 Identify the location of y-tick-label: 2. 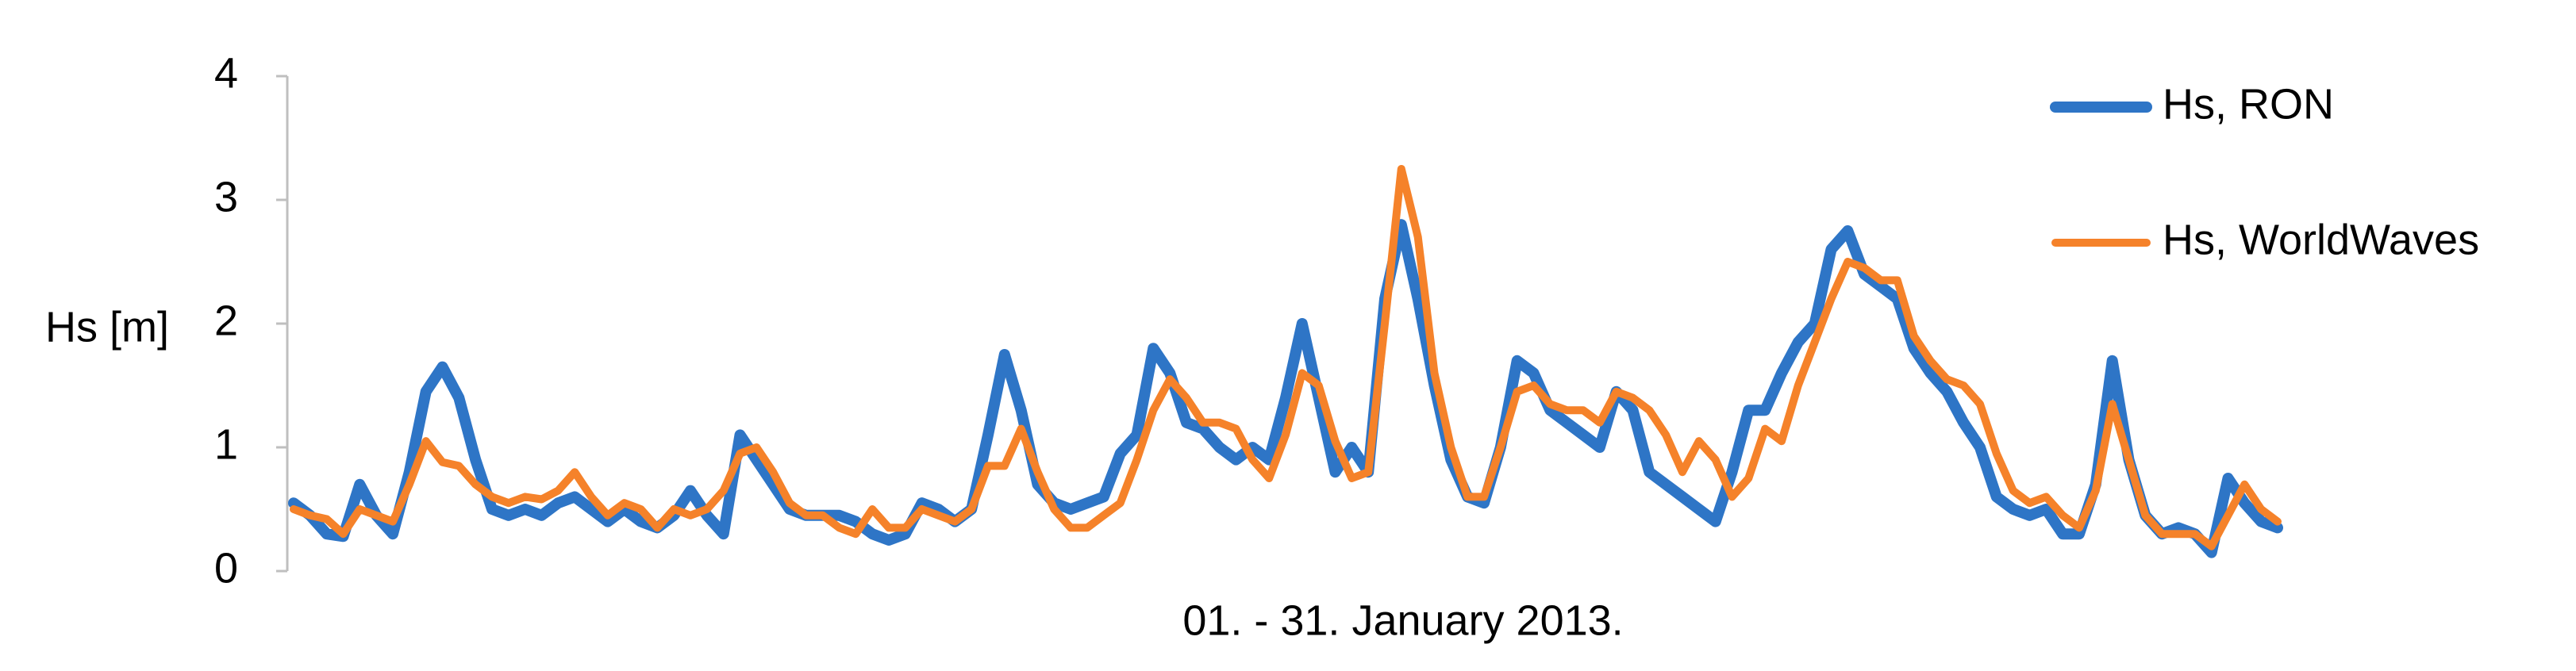
(226, 320).